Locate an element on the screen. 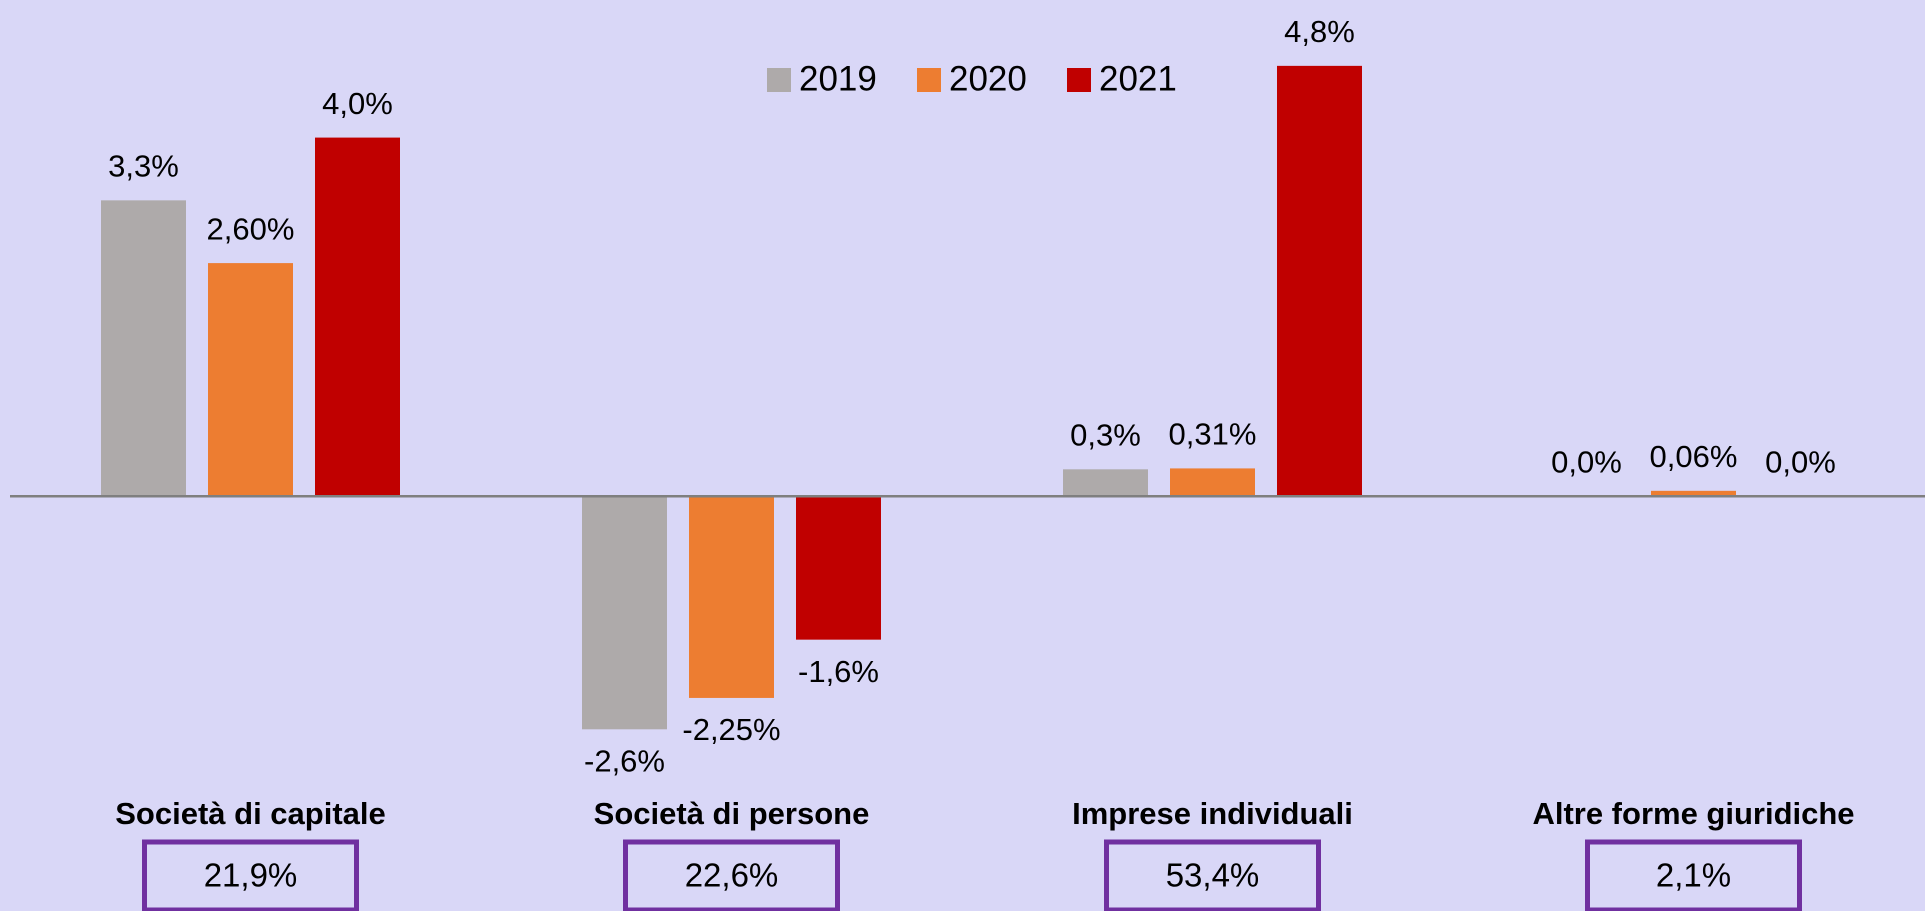 The image size is (1925, 911). share-label: 22,6% is located at coordinates (732, 875).